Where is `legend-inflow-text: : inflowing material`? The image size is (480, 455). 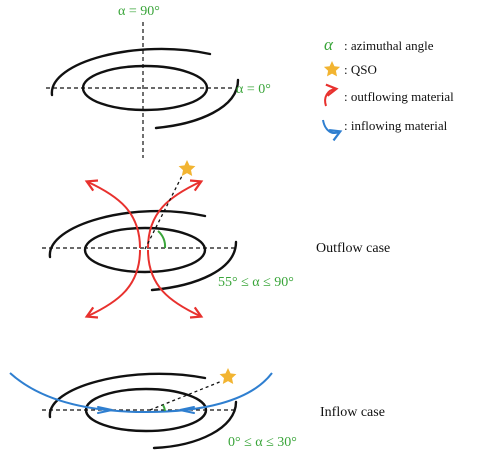
legend-inflow-text: : inflowing material is located at coordinates (396, 125).